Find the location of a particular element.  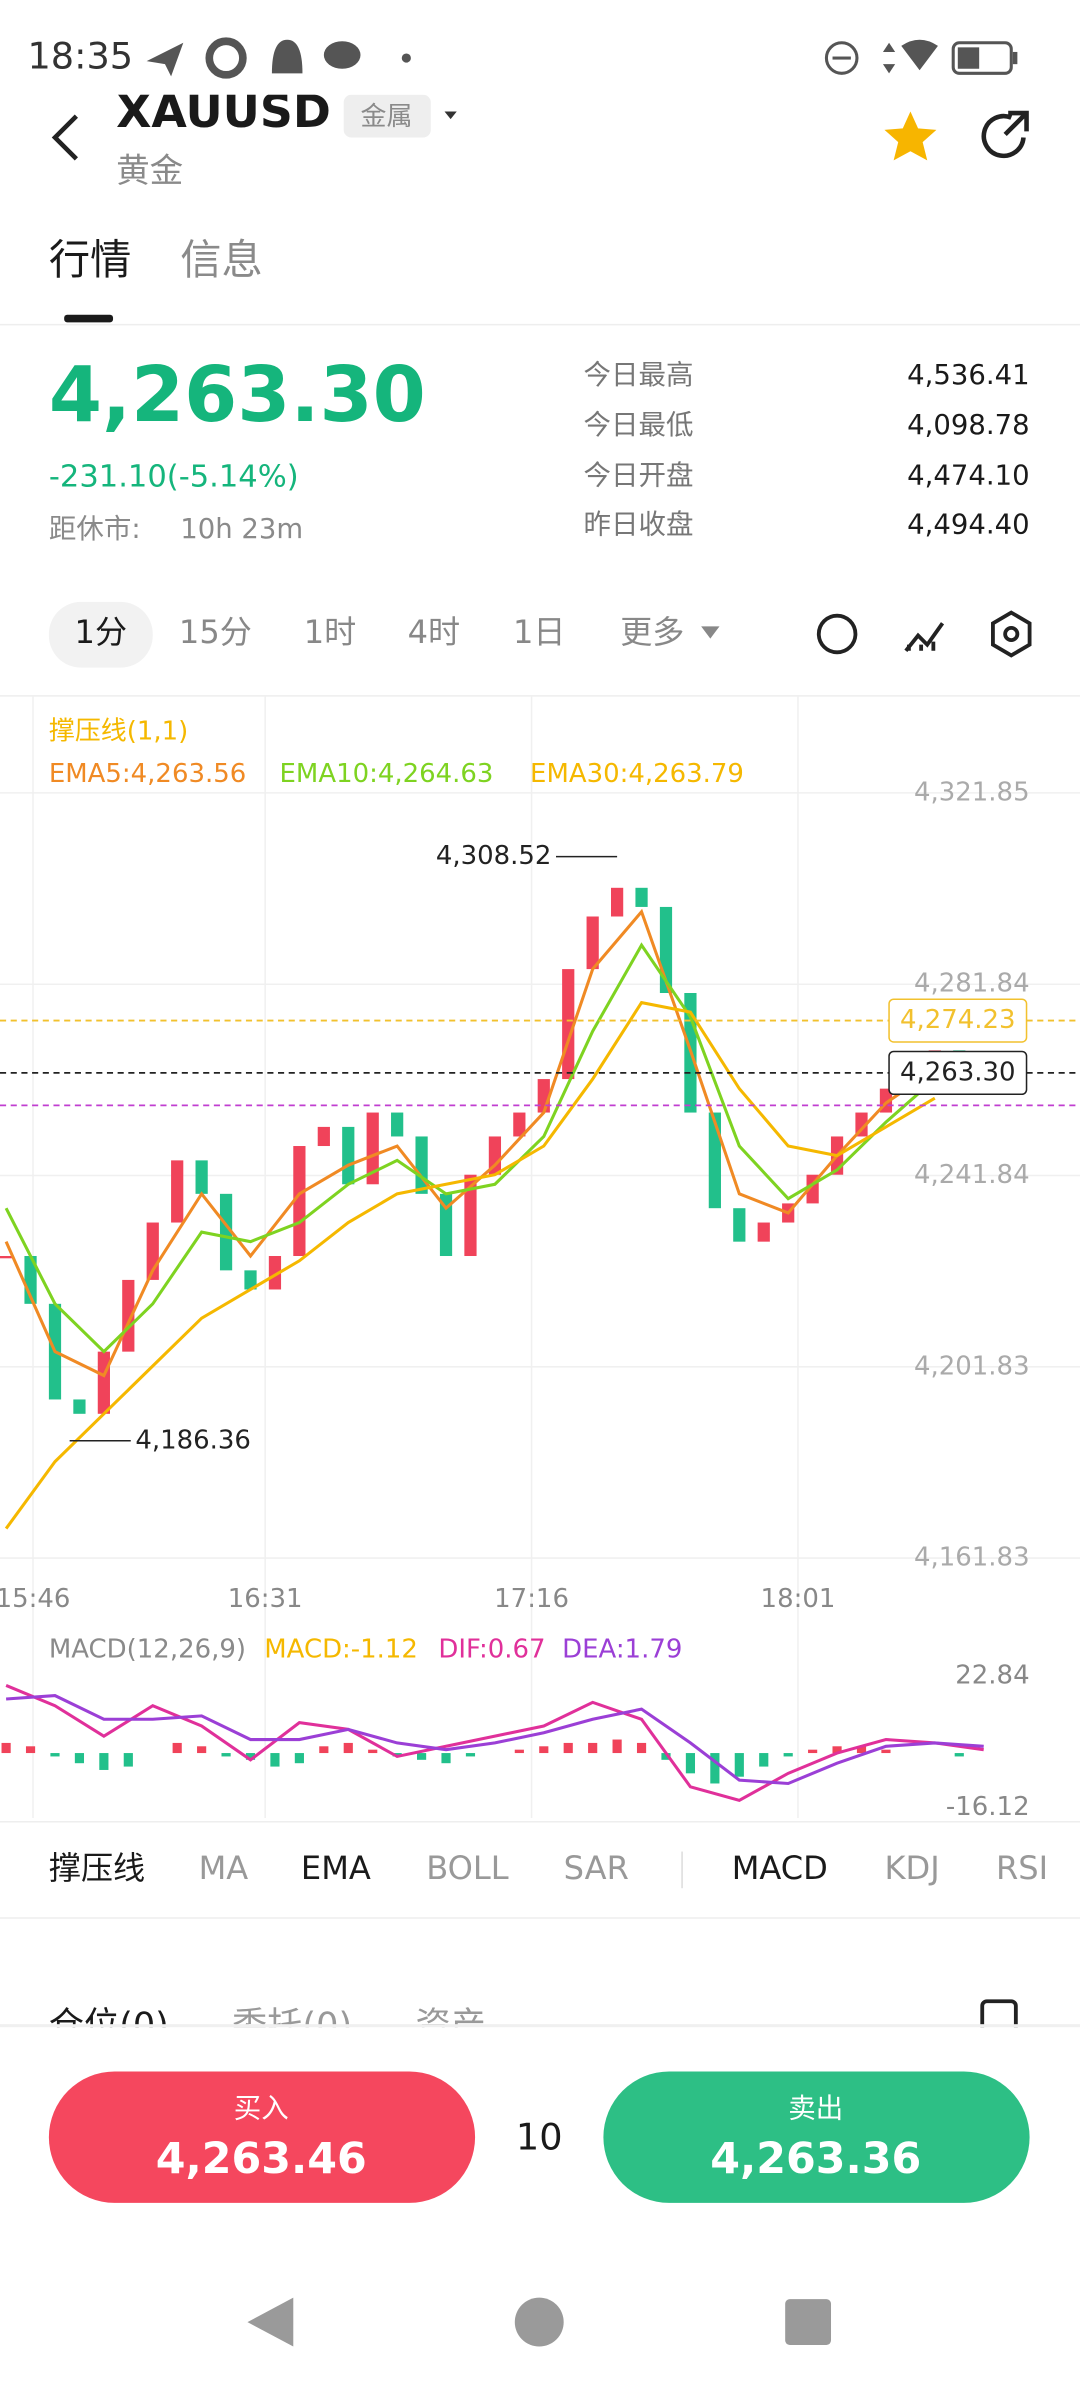

indicator-tab: EMA is located at coordinates (336, 1868).